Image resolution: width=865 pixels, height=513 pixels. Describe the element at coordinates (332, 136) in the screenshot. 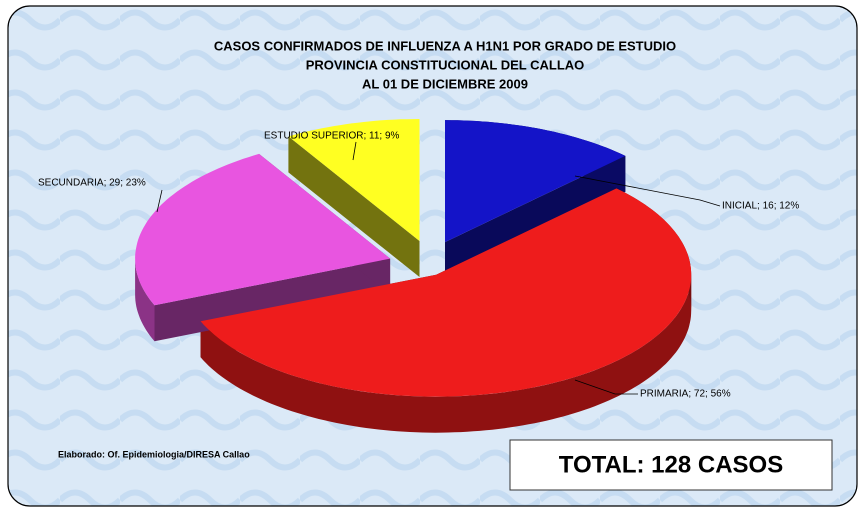

I see `data-label: ESTUDIO SUPERIOR; 11; 9%` at that location.